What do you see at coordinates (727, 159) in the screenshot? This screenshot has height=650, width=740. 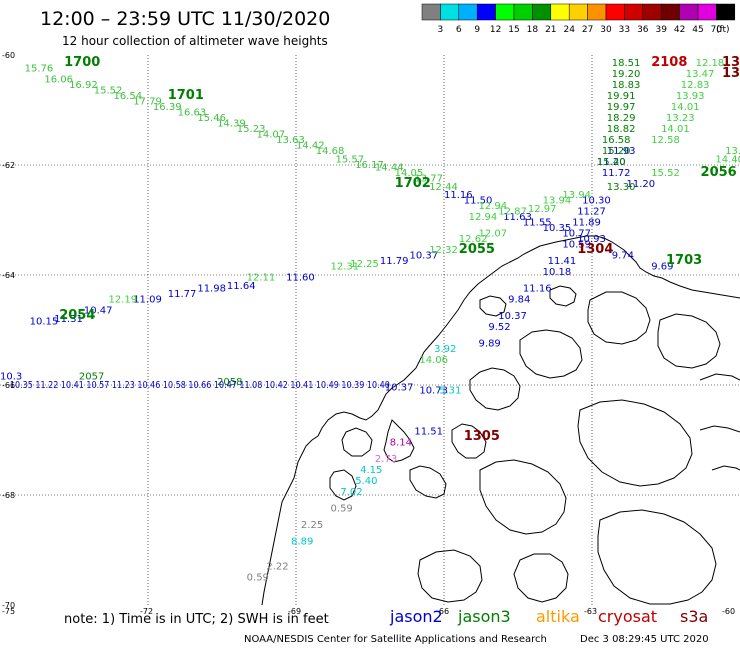 I see `wave-height-value: 14.40` at bounding box center [727, 159].